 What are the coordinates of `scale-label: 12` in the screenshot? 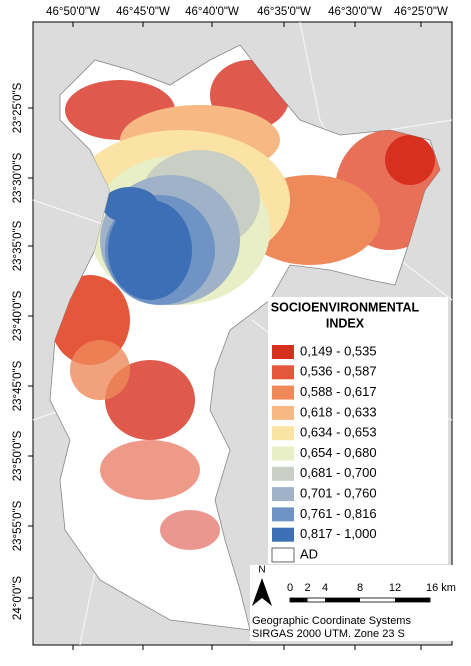 It's located at (395, 588).